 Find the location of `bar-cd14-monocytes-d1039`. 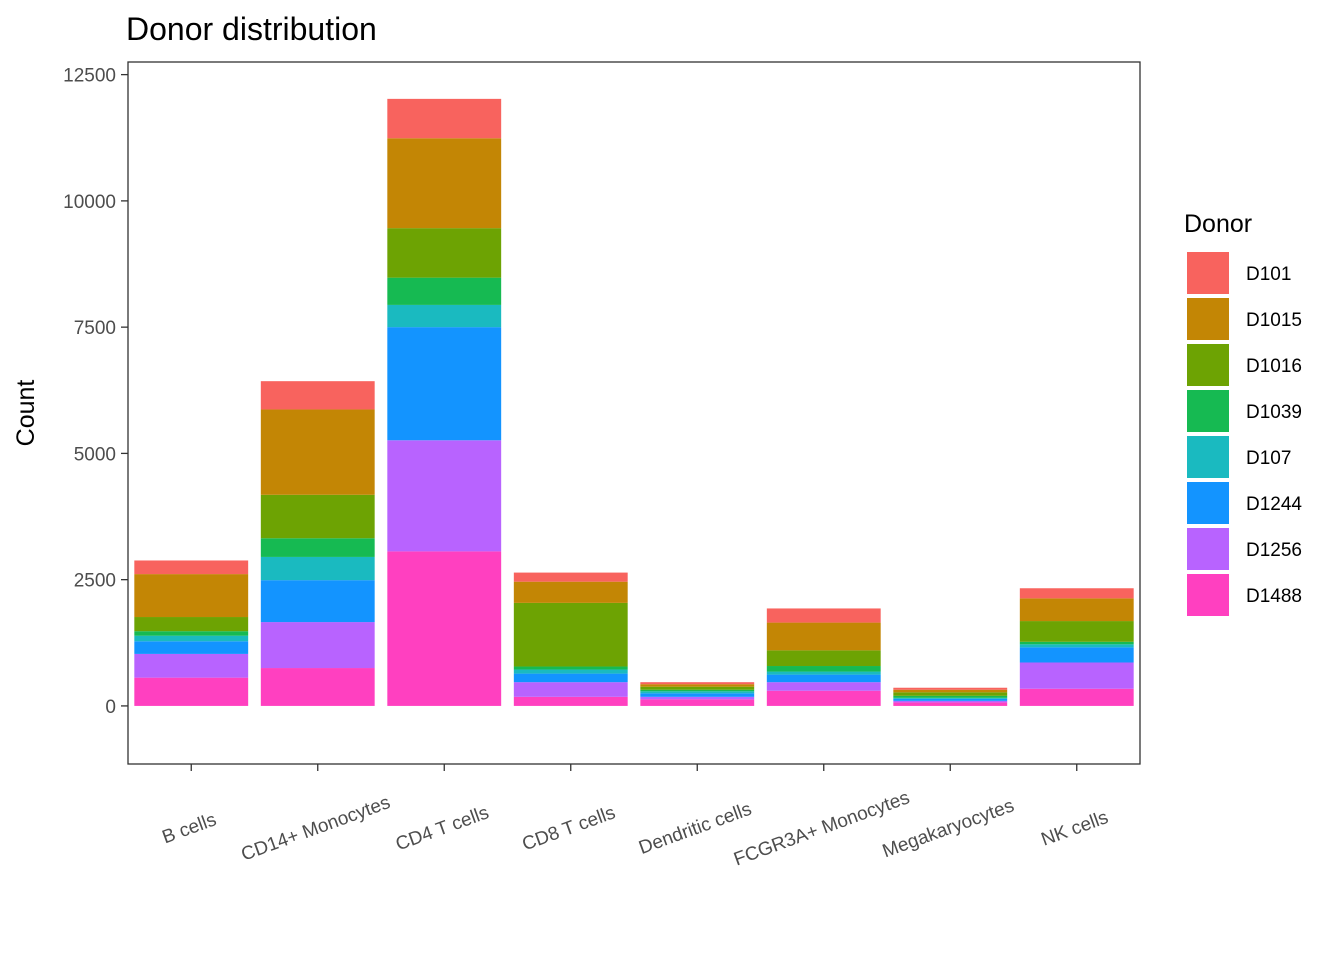

bar-cd14-monocytes-d1039 is located at coordinates (317, 547).